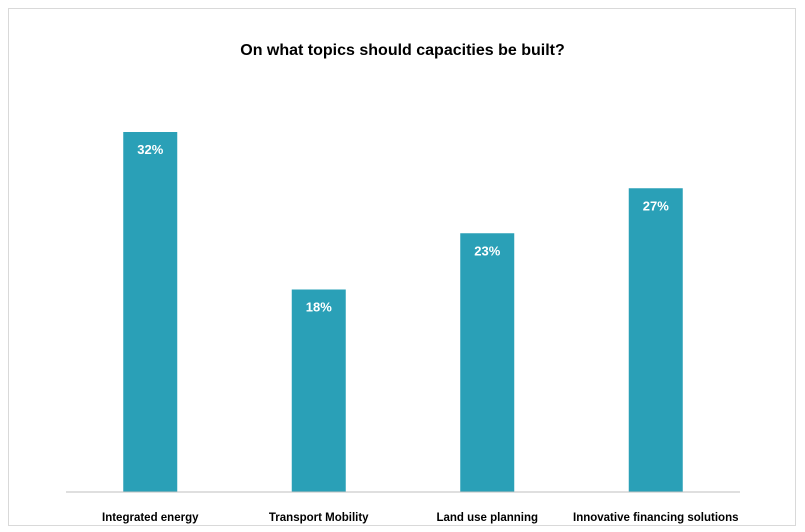 The image size is (805, 532). What do you see at coordinates (150, 518) in the screenshot?
I see `category-label-1: Integrated energy` at bounding box center [150, 518].